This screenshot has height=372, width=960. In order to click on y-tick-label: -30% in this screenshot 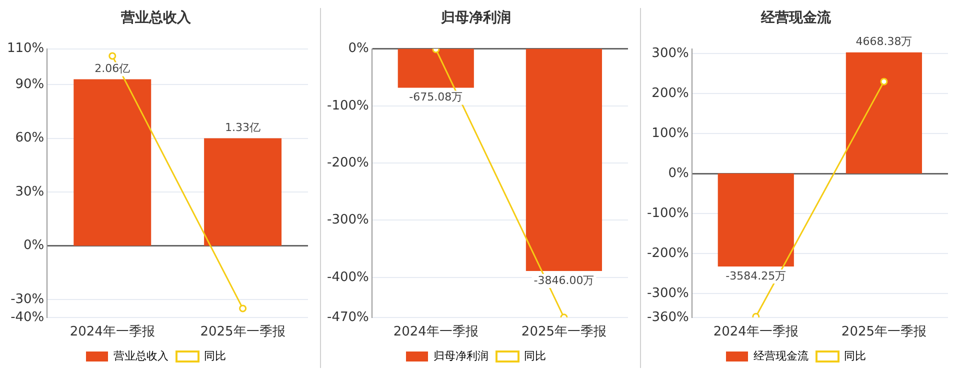, I will do `click(27, 299)`.